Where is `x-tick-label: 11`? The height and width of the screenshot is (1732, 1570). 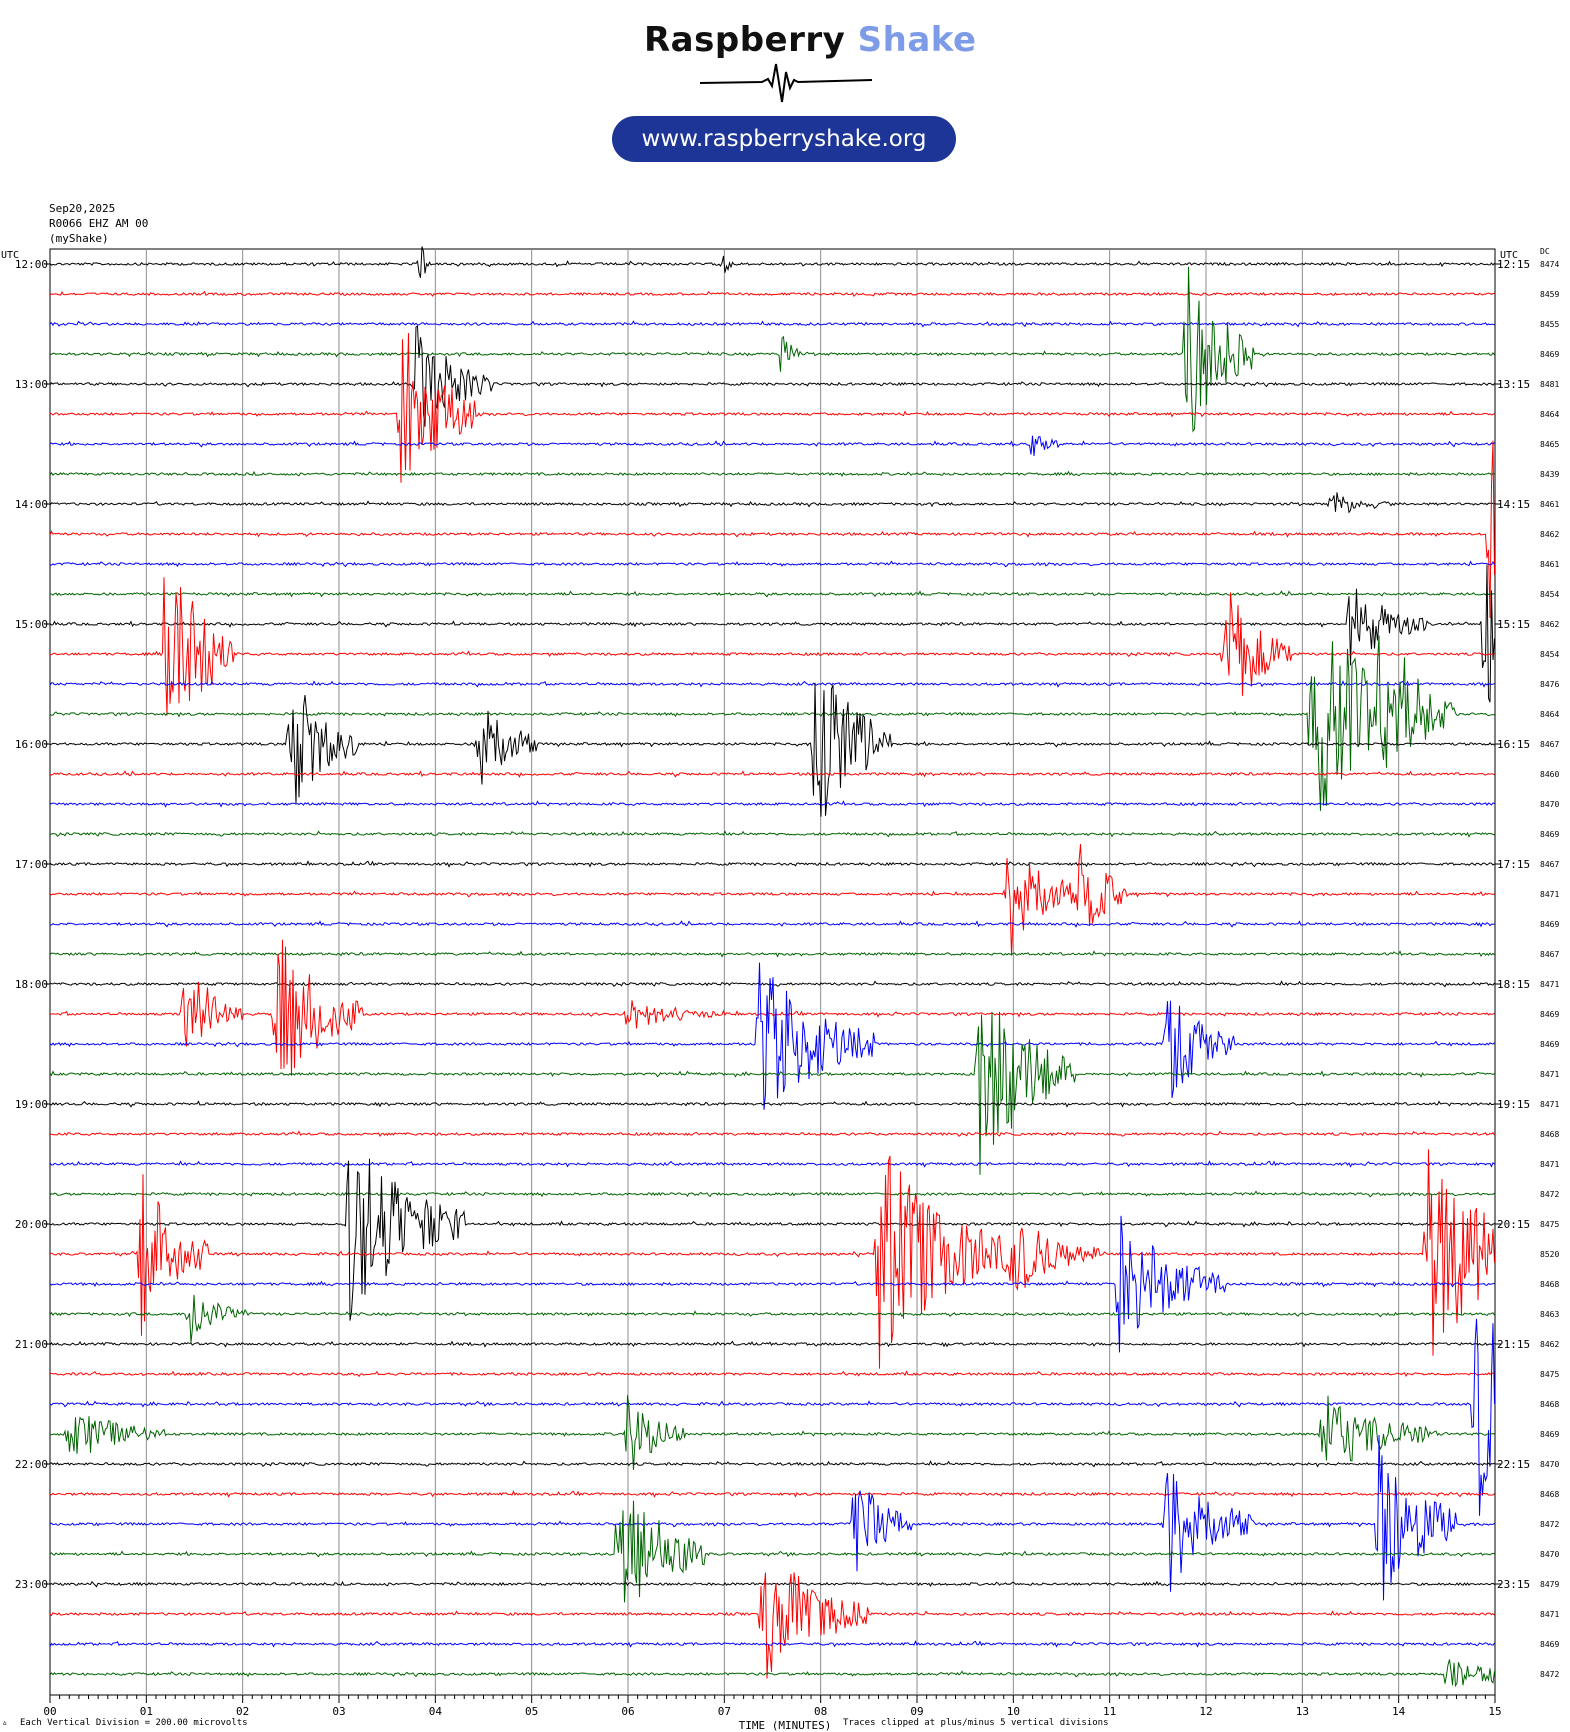
x-tick-label: 11 is located at coordinates (1109, 1711).